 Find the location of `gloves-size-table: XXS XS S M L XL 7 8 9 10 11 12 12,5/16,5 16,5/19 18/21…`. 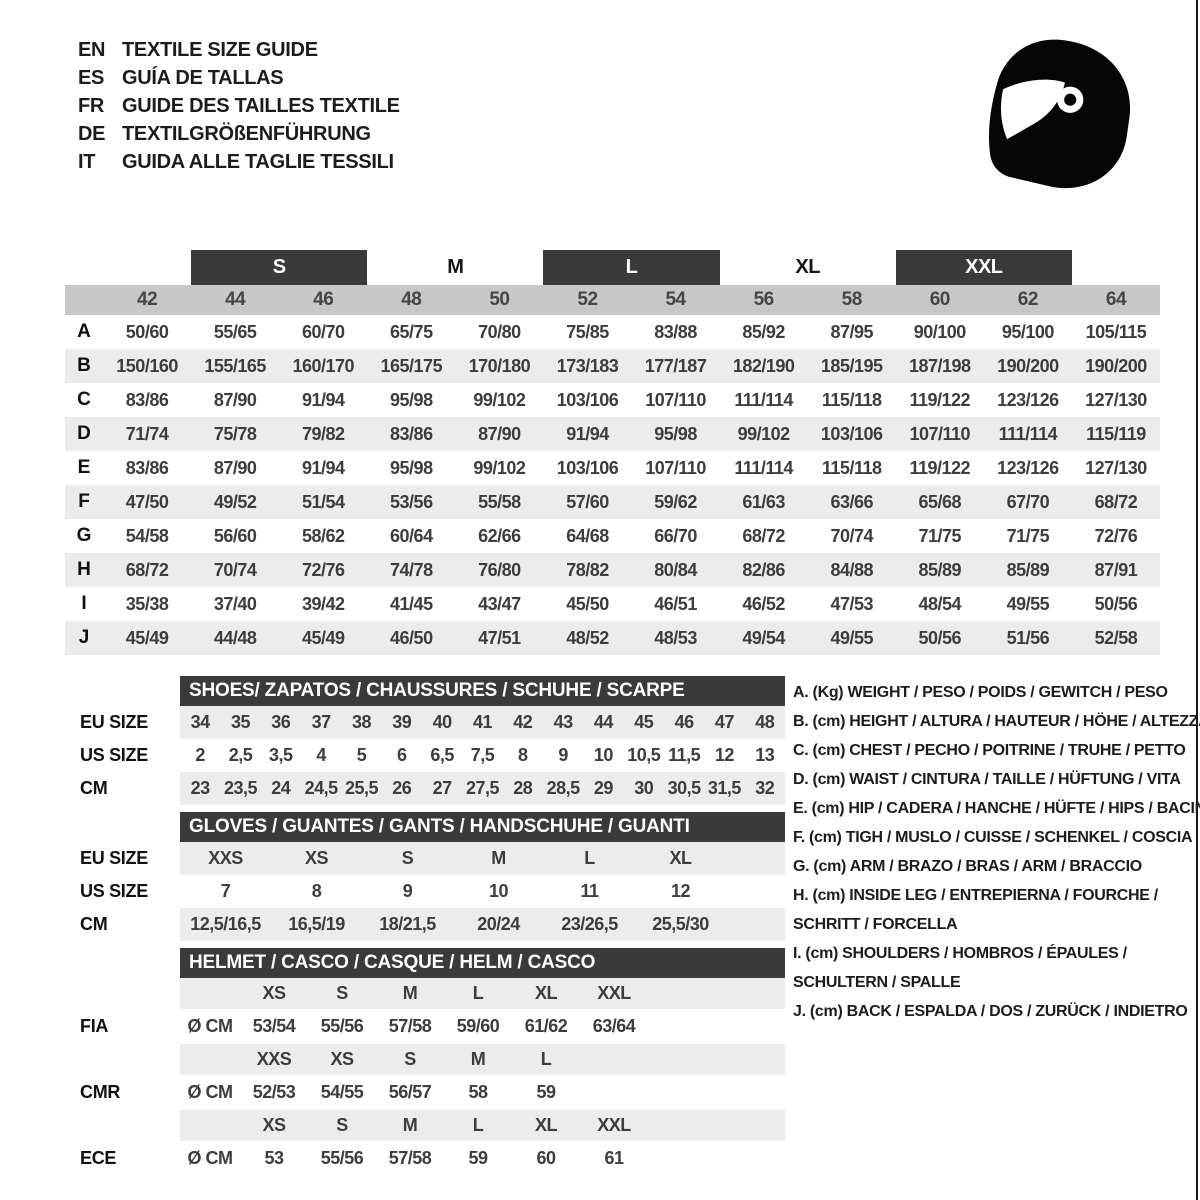

gloves-size-table: XXS XS S M L XL 7 8 9 10 11 12 12,5/16,5 16,5/19 18/21… is located at coordinates (482, 891).